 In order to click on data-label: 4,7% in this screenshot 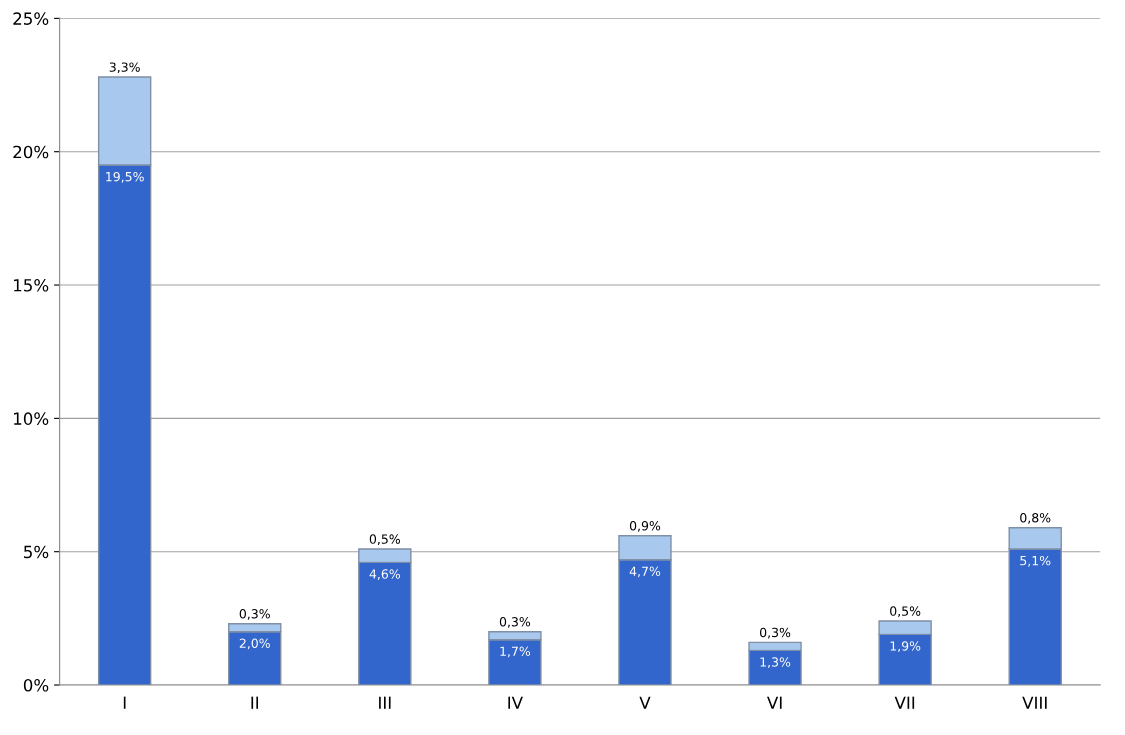, I will do `click(645, 572)`.